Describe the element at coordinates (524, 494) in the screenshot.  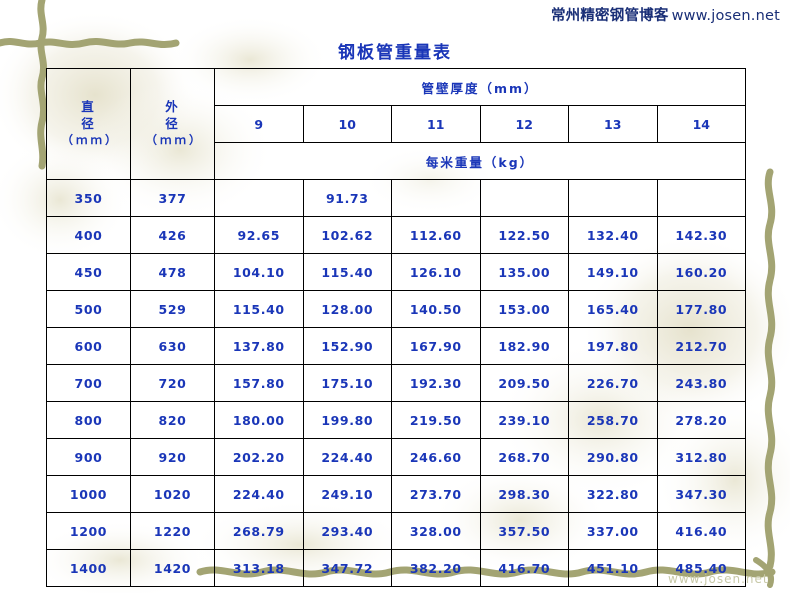
I see `cell-weight-t12: 298.30` at that location.